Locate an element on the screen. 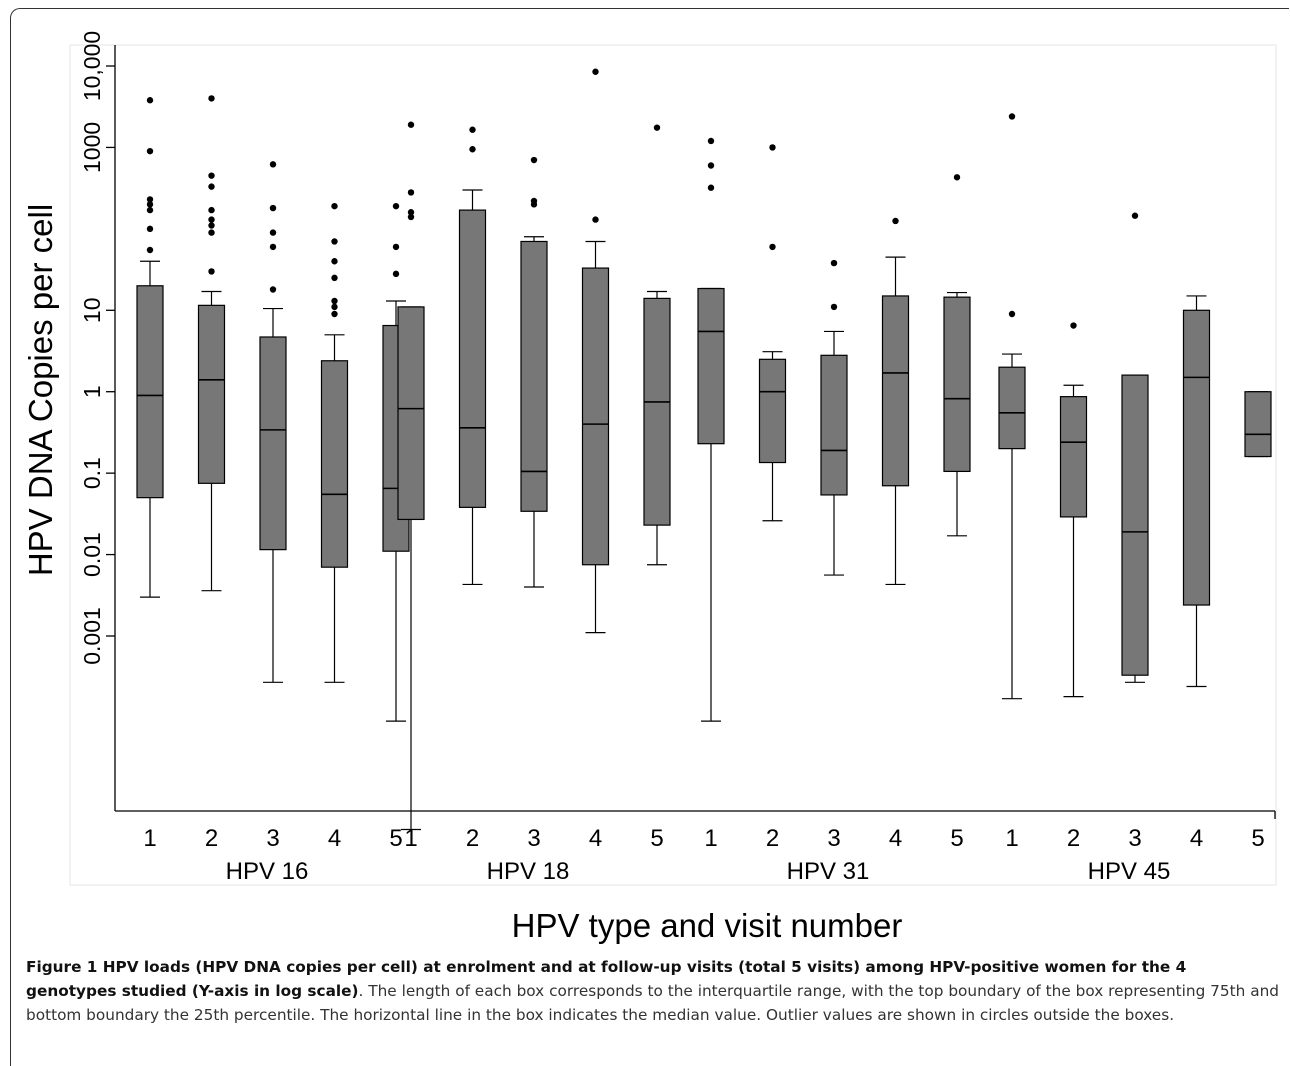 This screenshot has width=1290, height=1066. group-label: HPV 18 is located at coordinates (528, 871).